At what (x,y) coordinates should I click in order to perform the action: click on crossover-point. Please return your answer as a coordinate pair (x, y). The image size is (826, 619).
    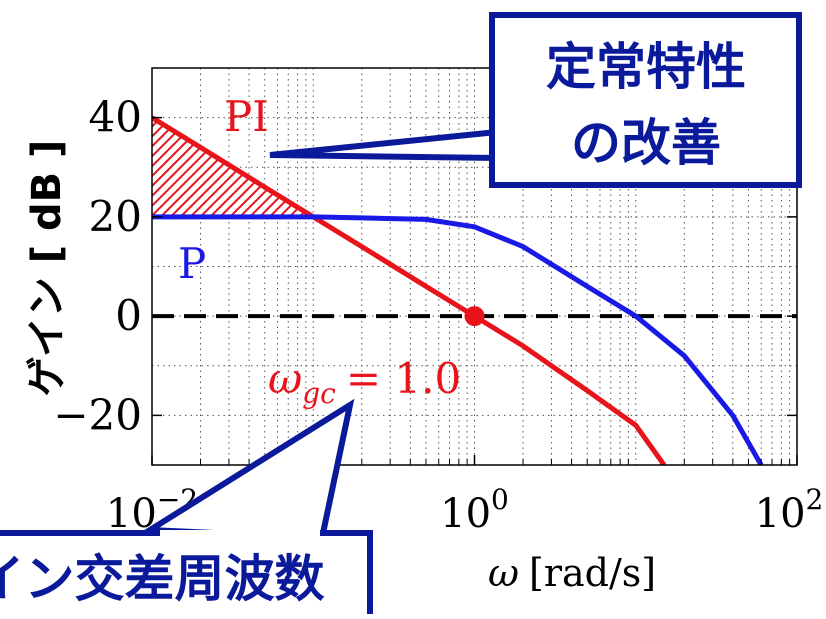
    Looking at the image, I should click on (474, 316).